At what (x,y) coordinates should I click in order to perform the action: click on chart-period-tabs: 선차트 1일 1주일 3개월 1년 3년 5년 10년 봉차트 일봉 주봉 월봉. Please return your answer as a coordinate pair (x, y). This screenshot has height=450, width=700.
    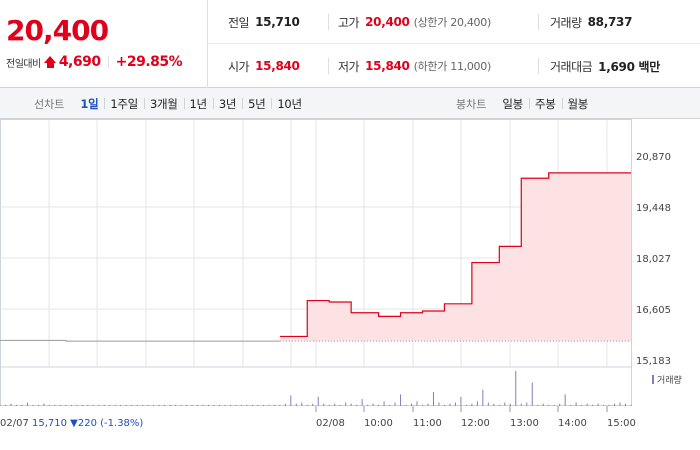
    Looking at the image, I should click on (350, 103).